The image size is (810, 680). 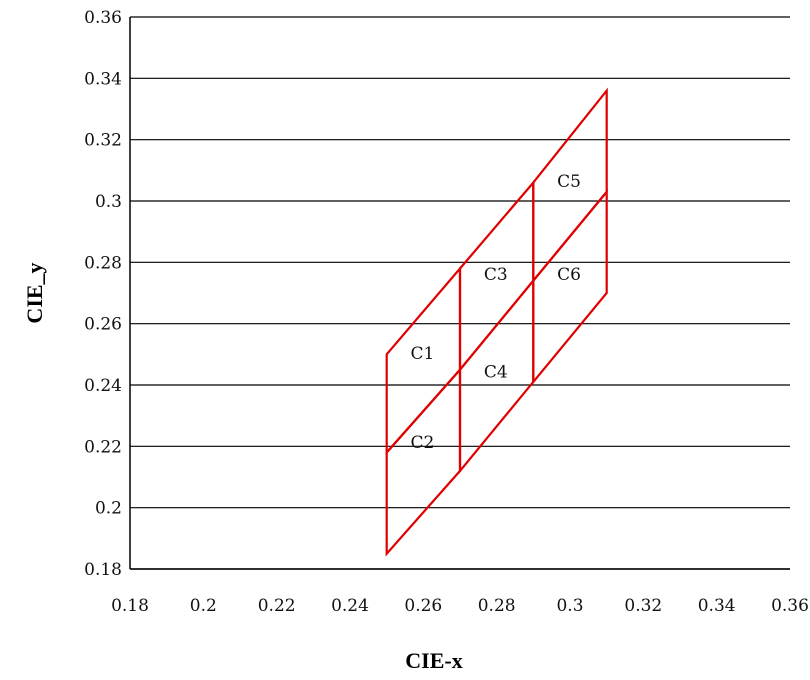 I want to click on y-tick-label: 0.34, so click(x=103, y=79).